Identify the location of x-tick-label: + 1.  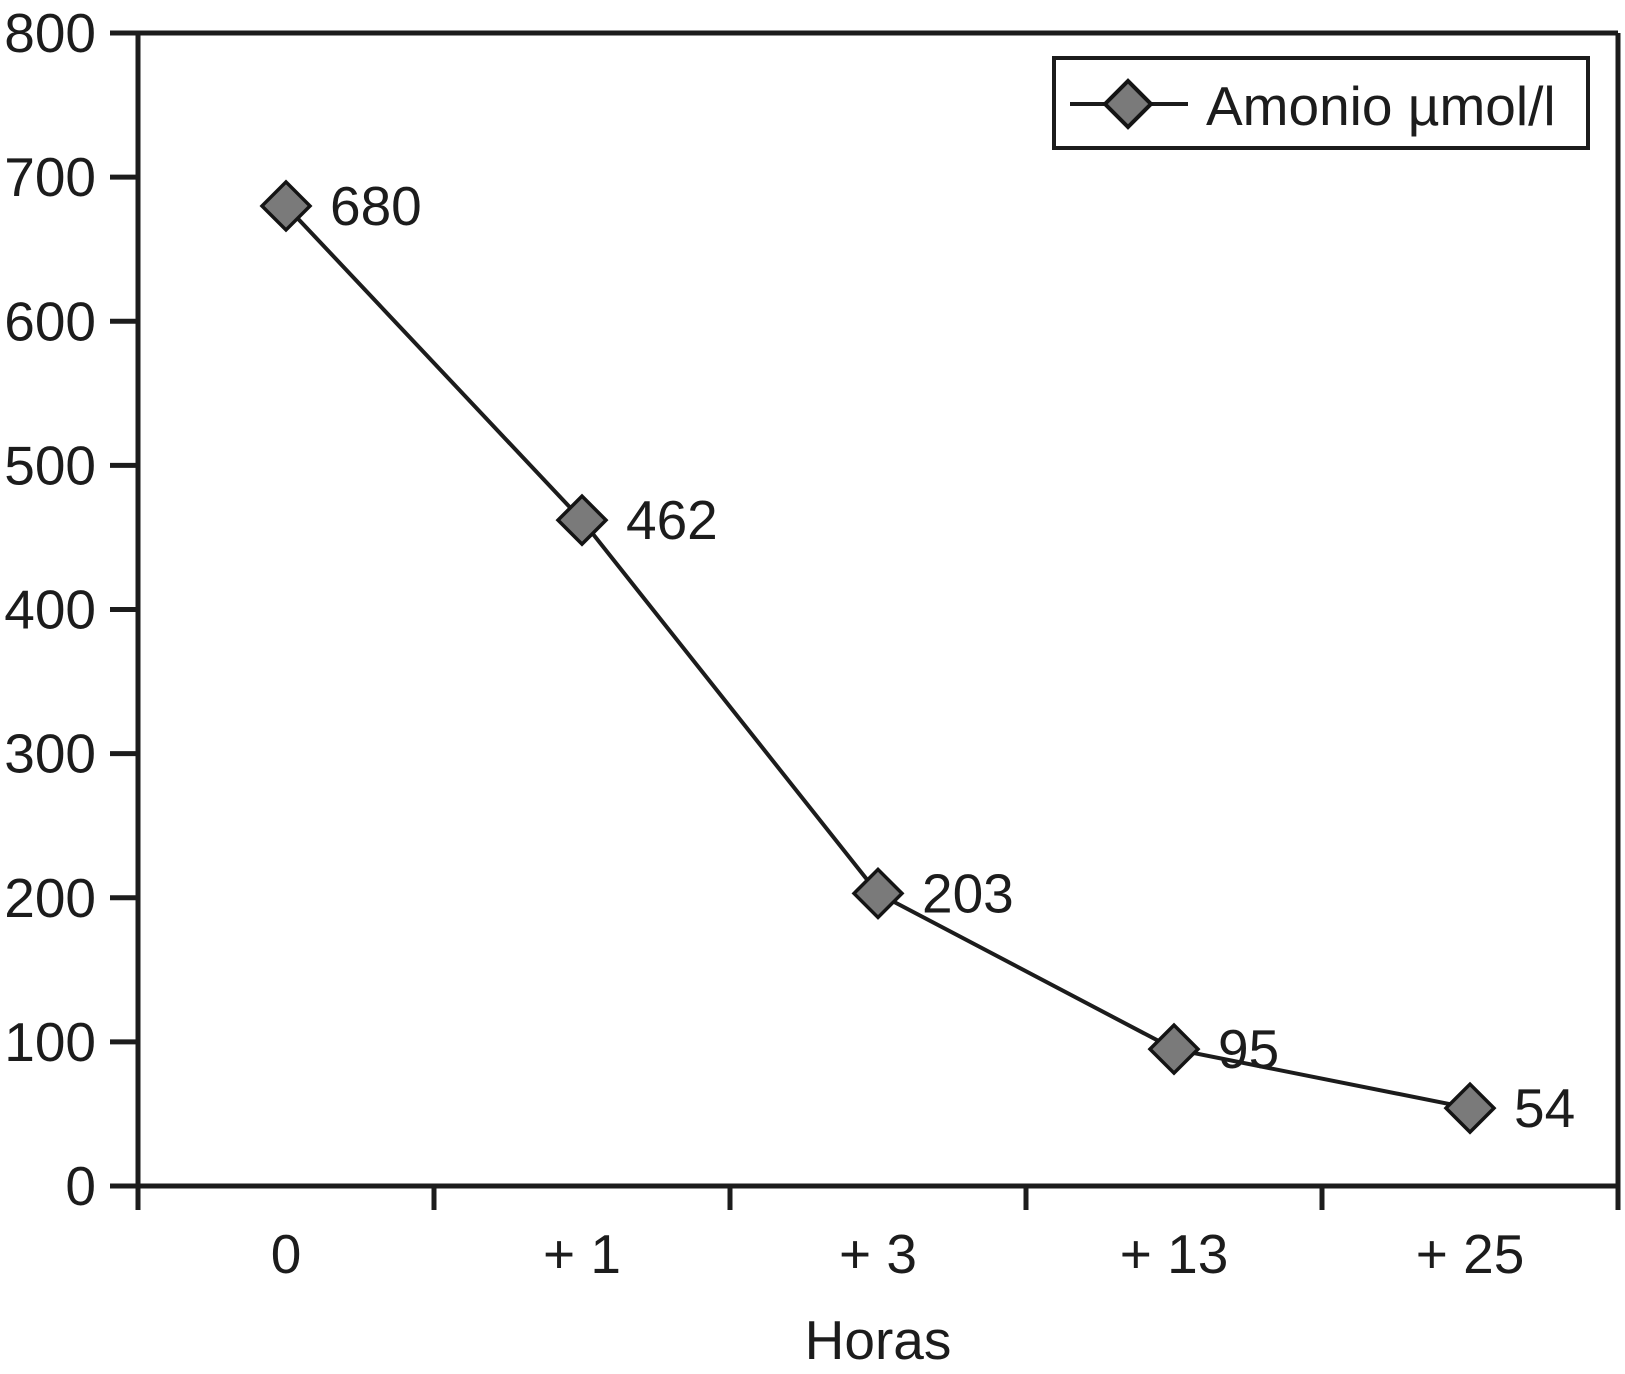
(582, 1254).